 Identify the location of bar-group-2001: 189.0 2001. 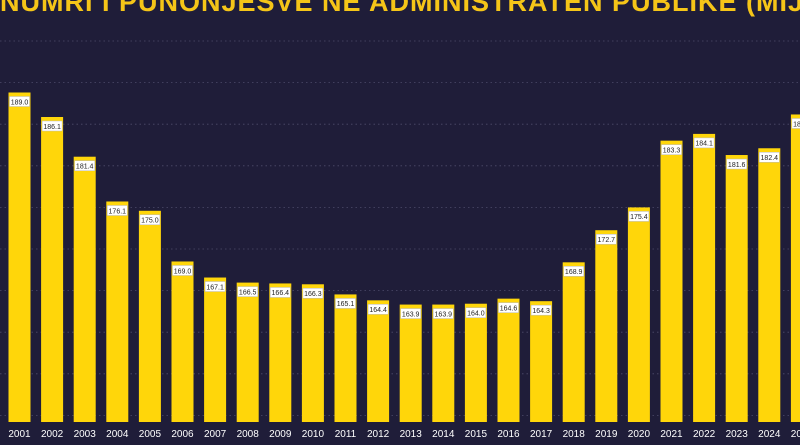
(19, 266).